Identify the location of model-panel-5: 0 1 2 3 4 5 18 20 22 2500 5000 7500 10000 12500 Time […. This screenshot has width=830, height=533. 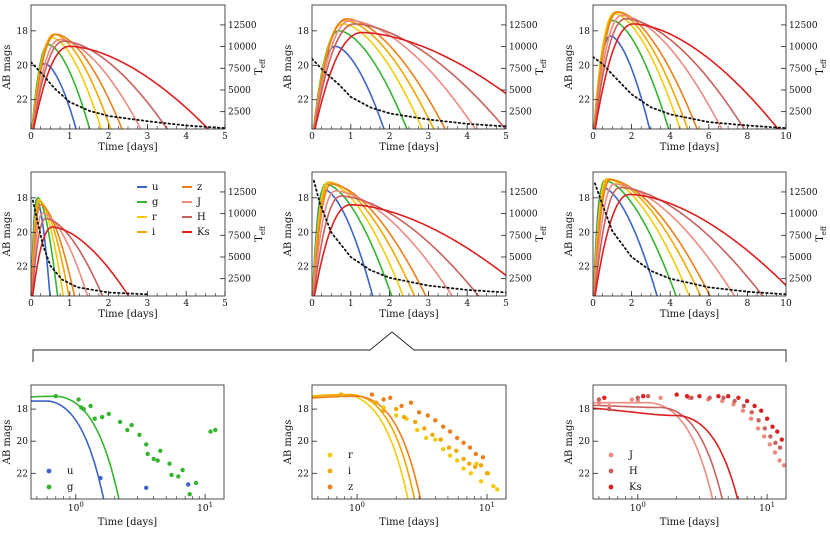
(415, 245).